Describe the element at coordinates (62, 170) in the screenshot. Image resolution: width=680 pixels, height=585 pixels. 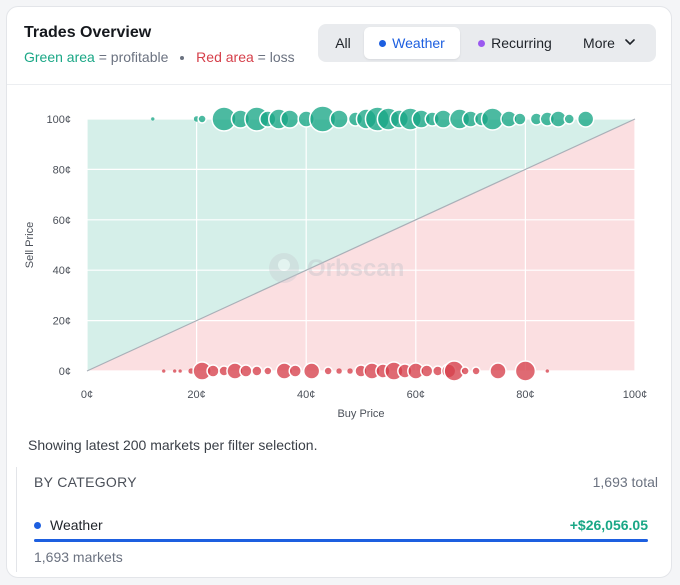
I see `y-tick-label: 80¢` at that location.